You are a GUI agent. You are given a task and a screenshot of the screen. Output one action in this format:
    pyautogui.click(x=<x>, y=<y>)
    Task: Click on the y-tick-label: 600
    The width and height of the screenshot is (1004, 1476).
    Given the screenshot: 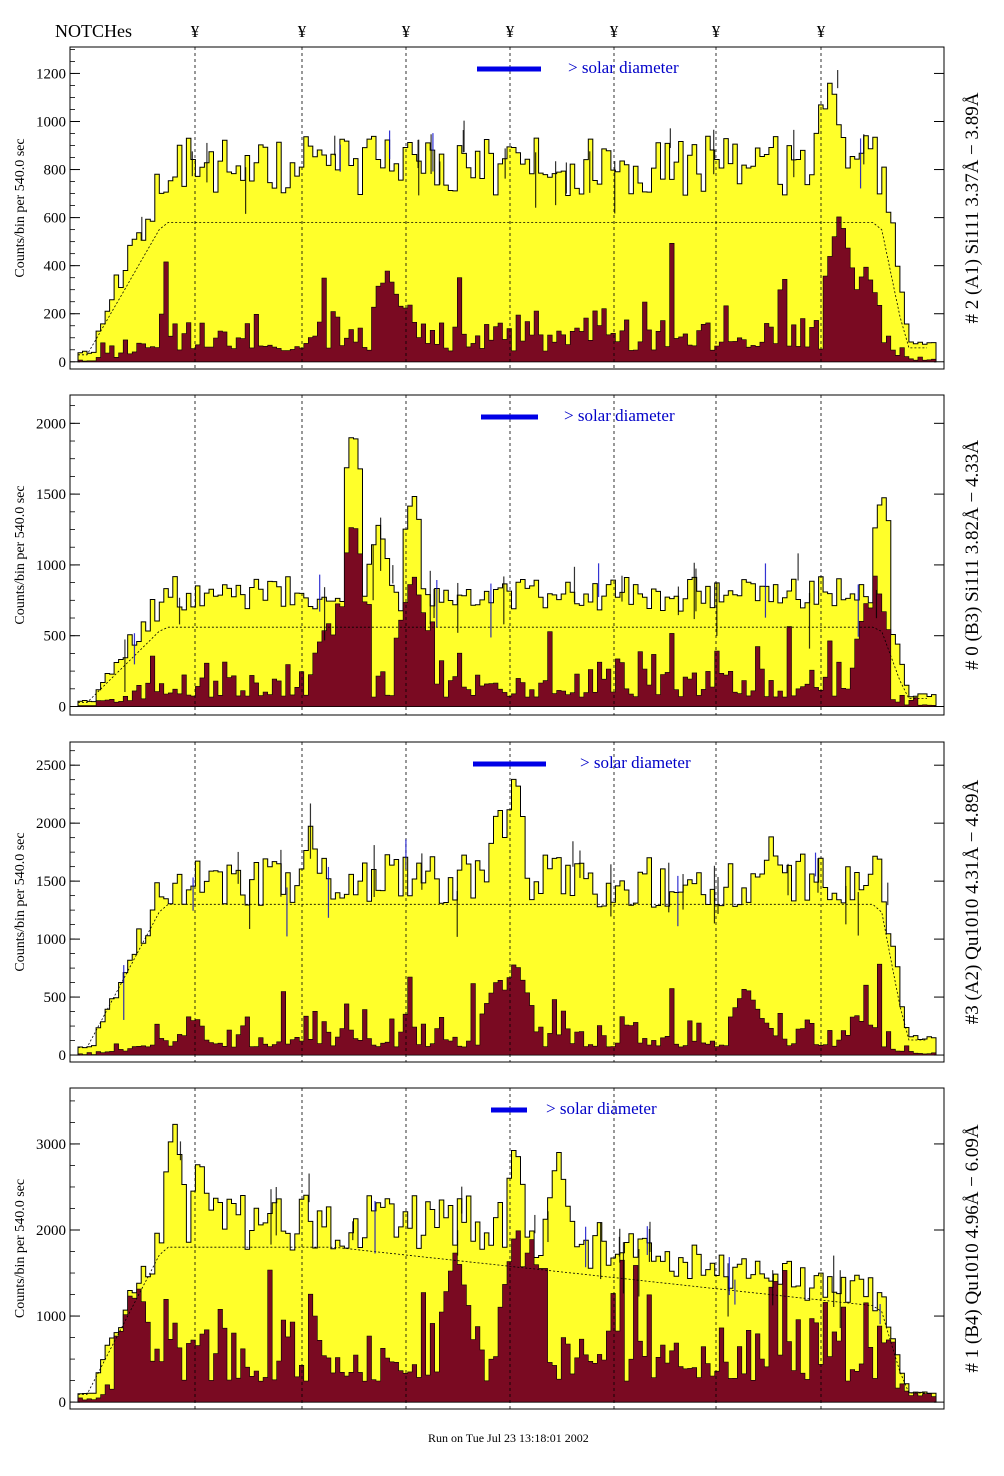 What is the action you would take?
    pyautogui.click(x=55, y=219)
    